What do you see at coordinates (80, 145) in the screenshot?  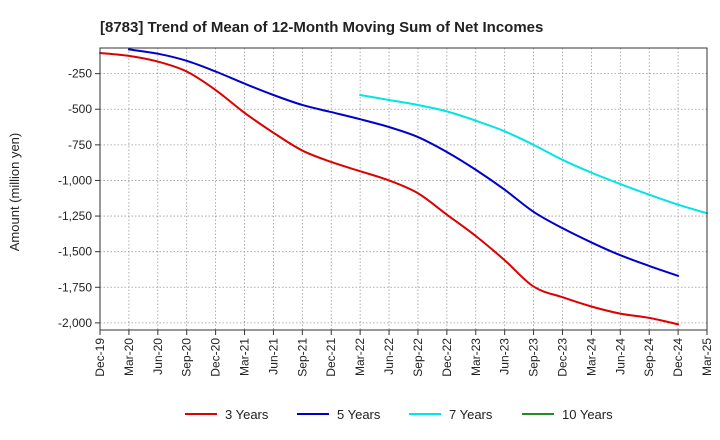 I see `y-tick-label: -750` at bounding box center [80, 145].